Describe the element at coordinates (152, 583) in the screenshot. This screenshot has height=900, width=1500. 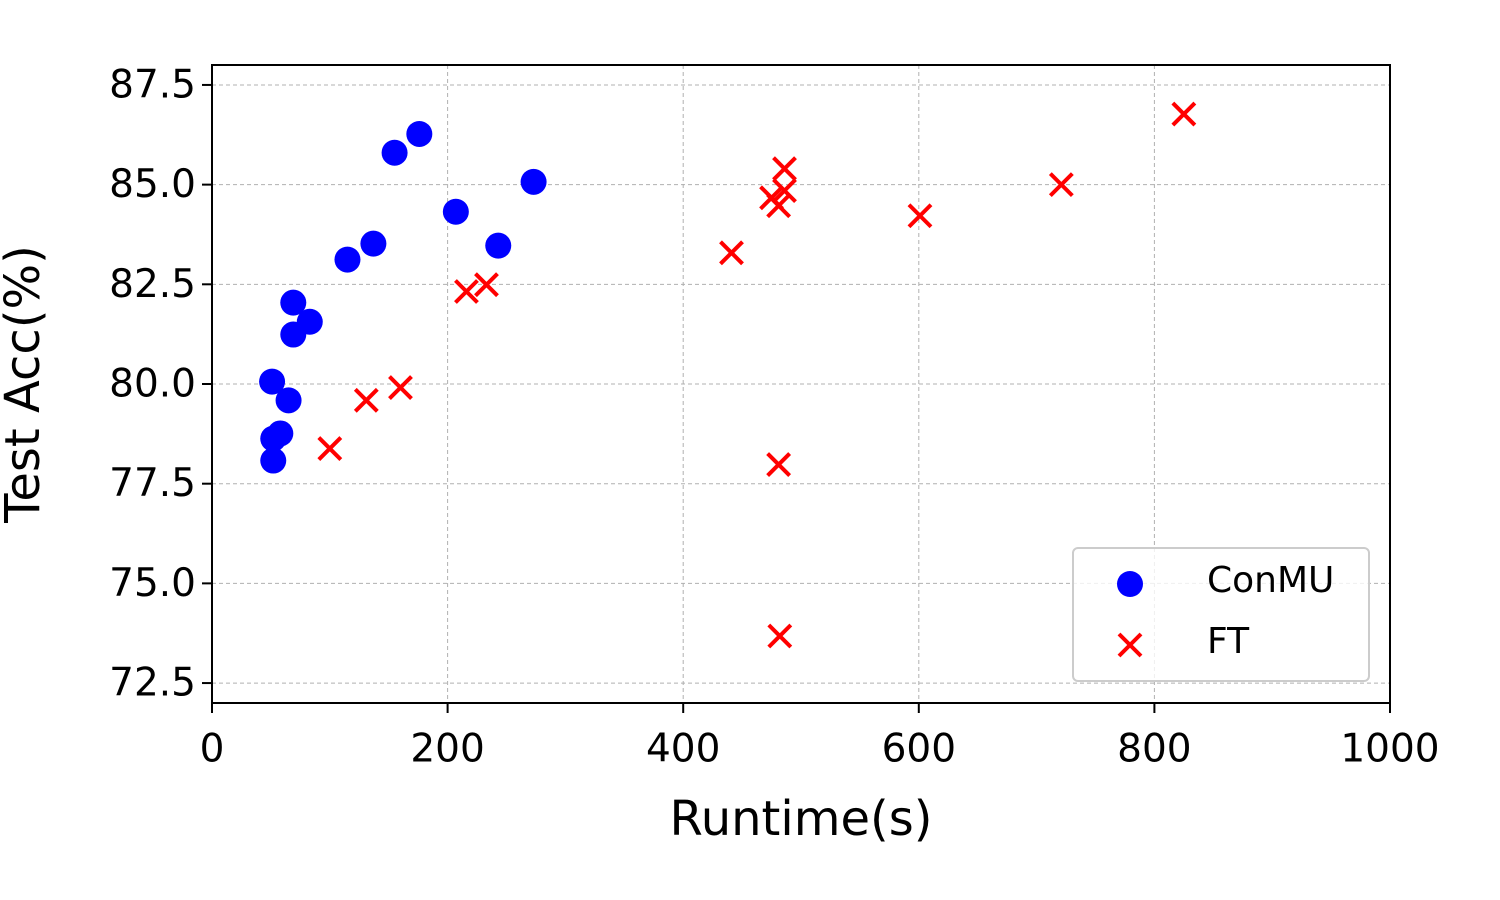
I see `y-tick-label: 75.0` at that location.